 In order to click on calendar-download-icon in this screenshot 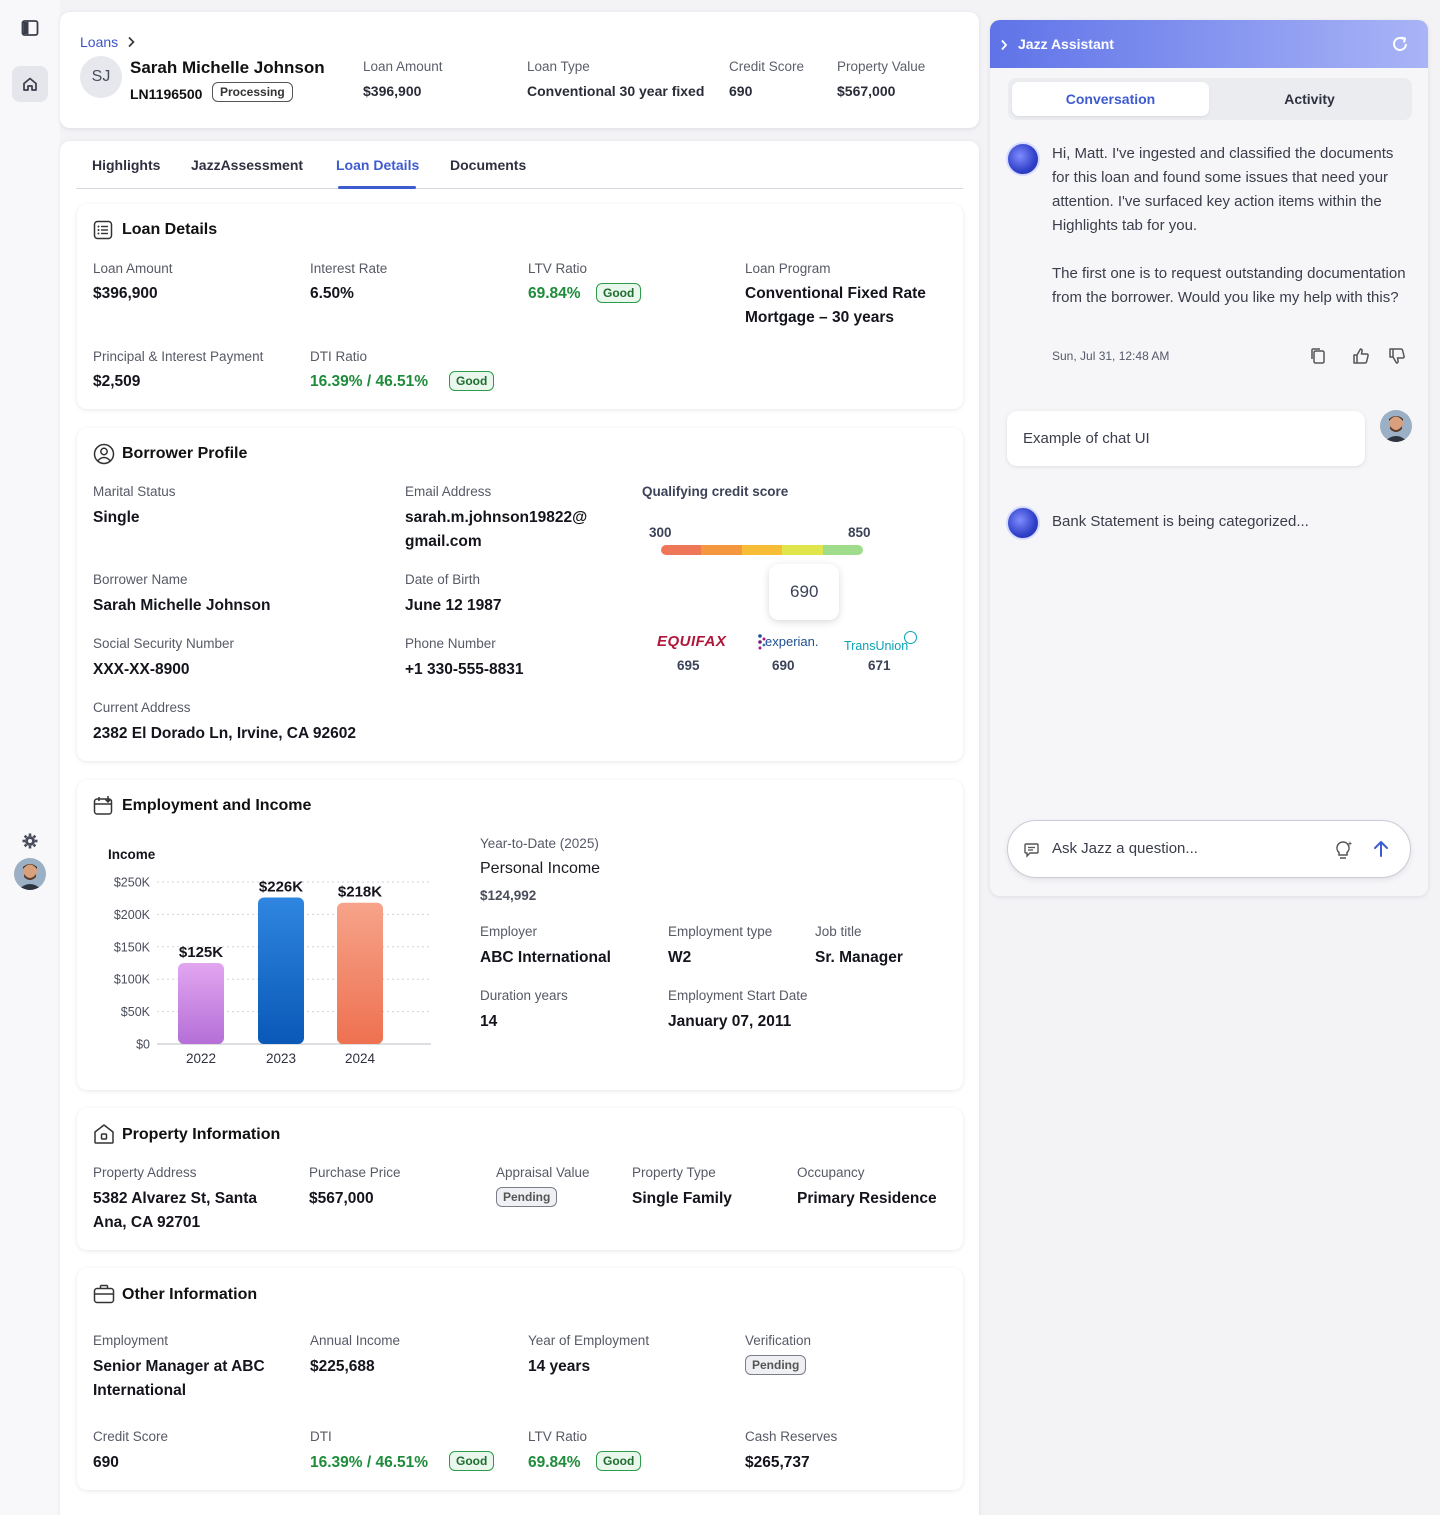, I will do `click(104, 808)`.